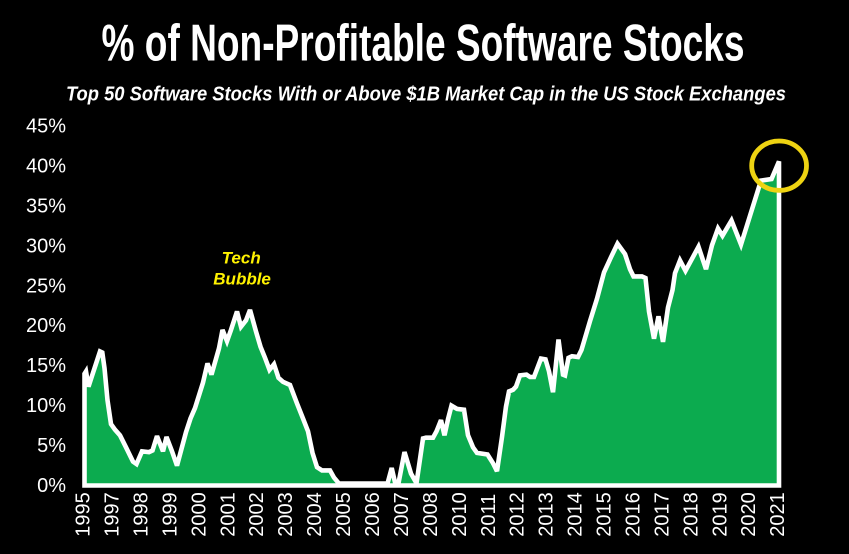 This screenshot has width=849, height=554. Describe the element at coordinates (46, 207) in the screenshot. I see `svg-text: 35%` at that location.